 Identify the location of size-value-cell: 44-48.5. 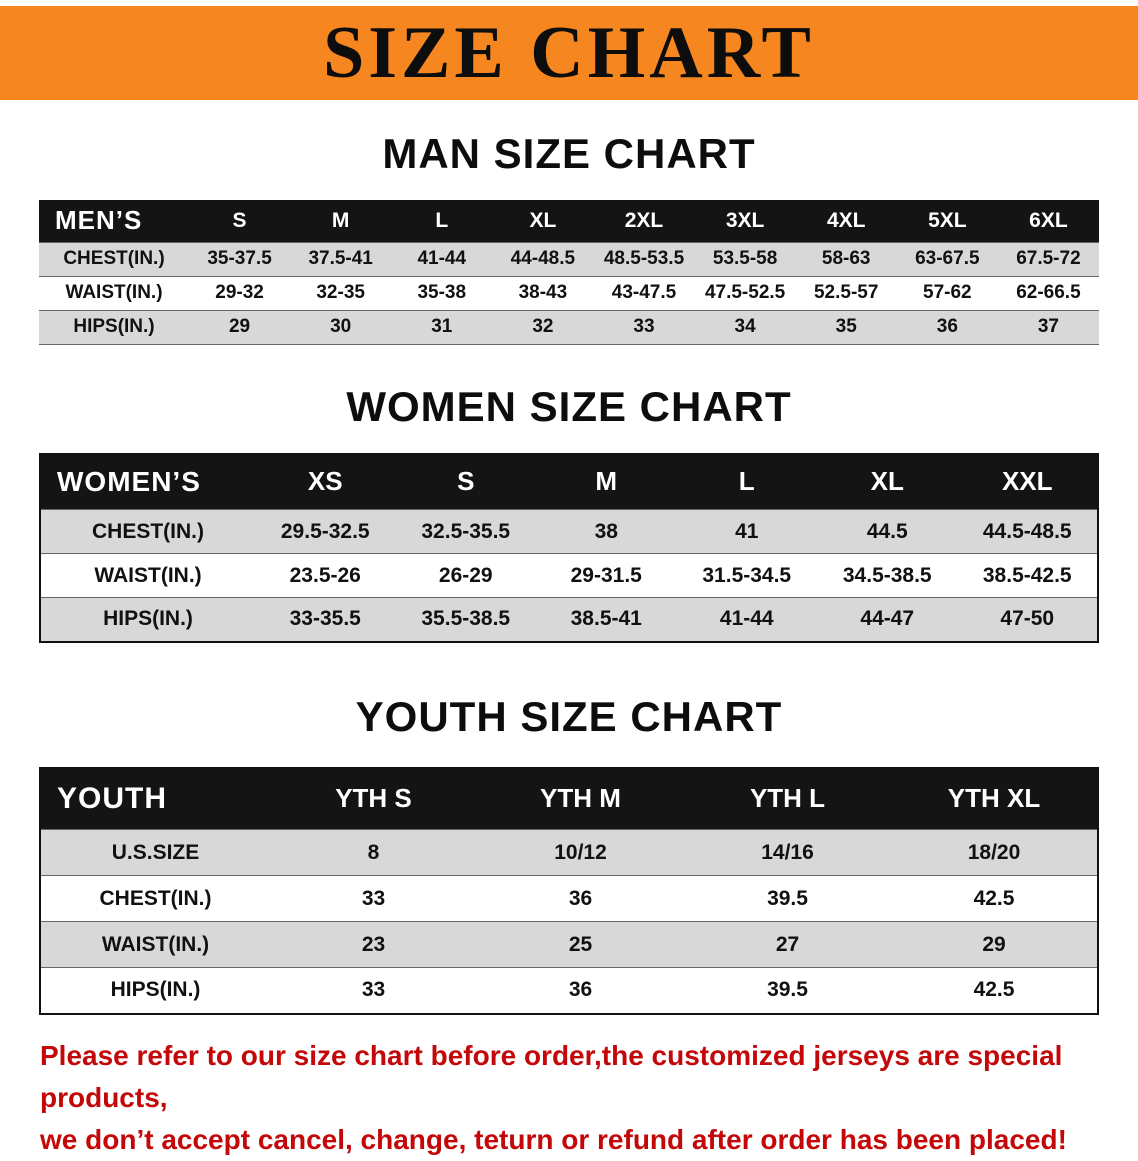
(543, 258).